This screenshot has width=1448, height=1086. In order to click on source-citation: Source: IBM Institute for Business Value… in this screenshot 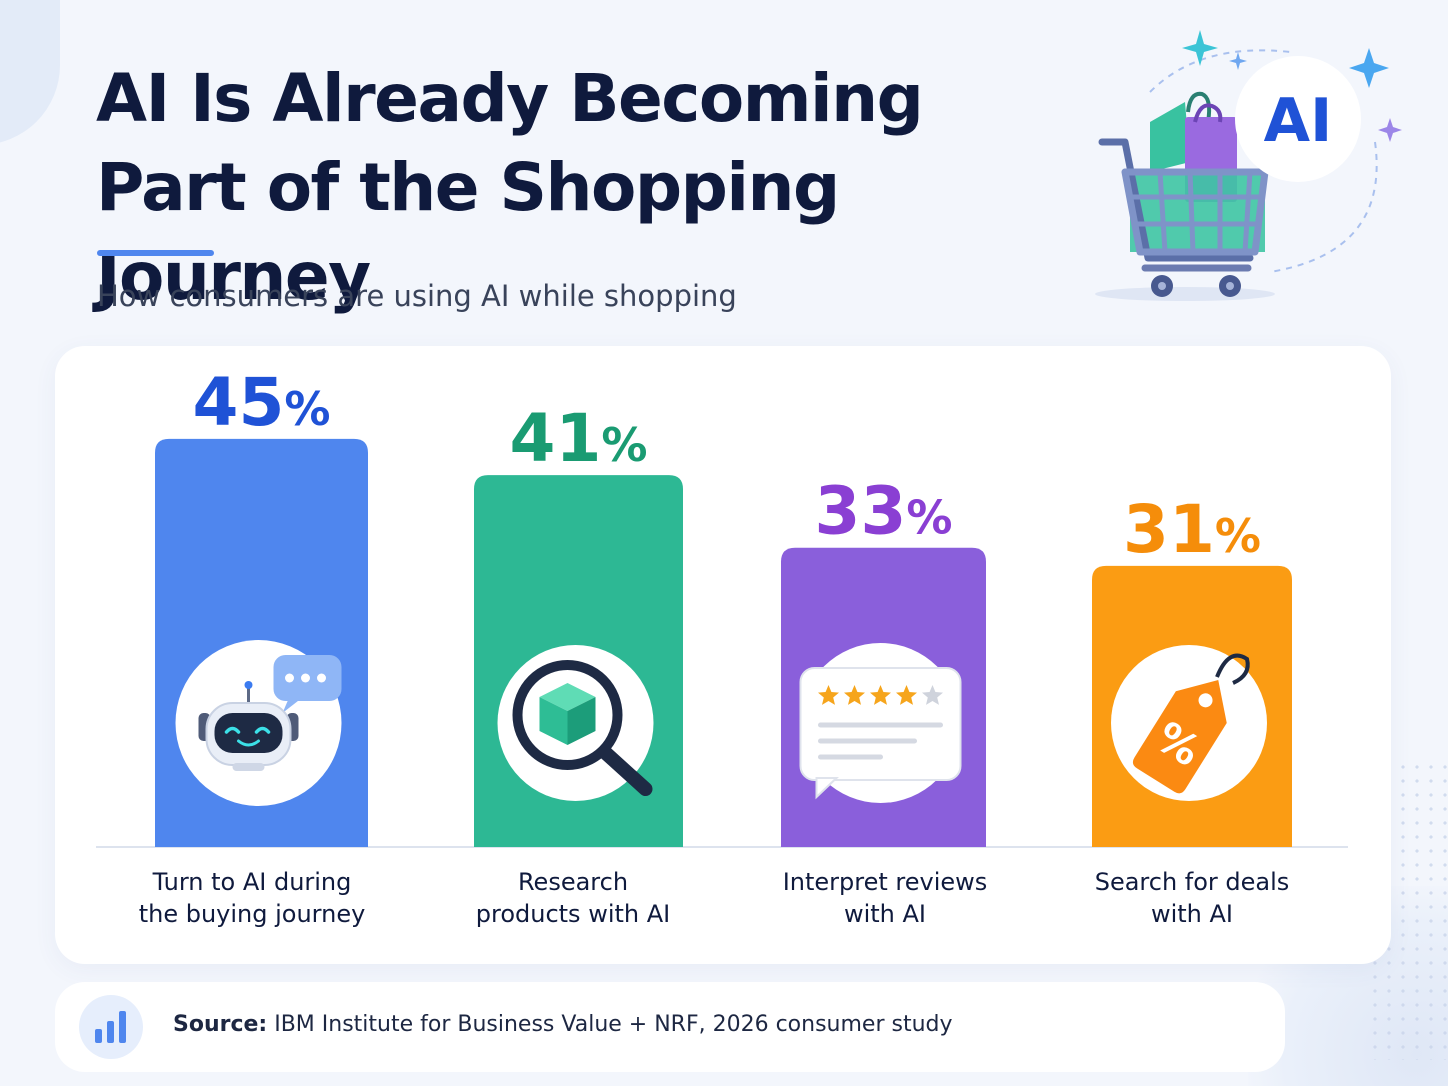, I will do `click(563, 1024)`.